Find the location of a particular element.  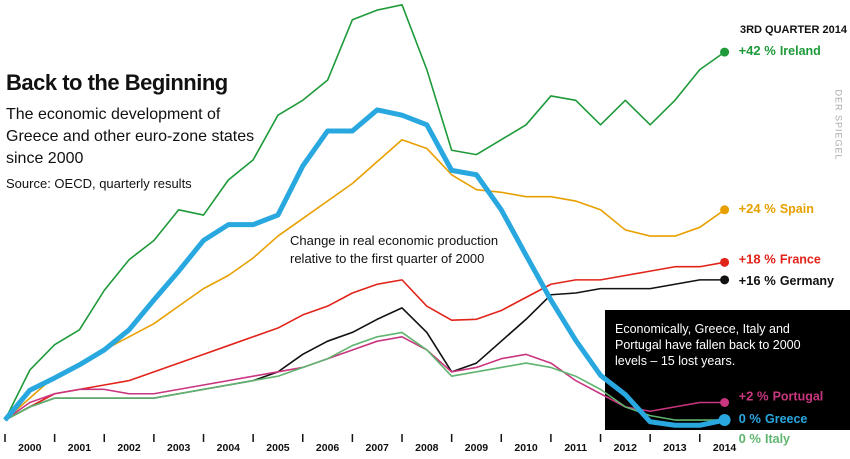

series-label: +18 % France is located at coordinates (780, 259).